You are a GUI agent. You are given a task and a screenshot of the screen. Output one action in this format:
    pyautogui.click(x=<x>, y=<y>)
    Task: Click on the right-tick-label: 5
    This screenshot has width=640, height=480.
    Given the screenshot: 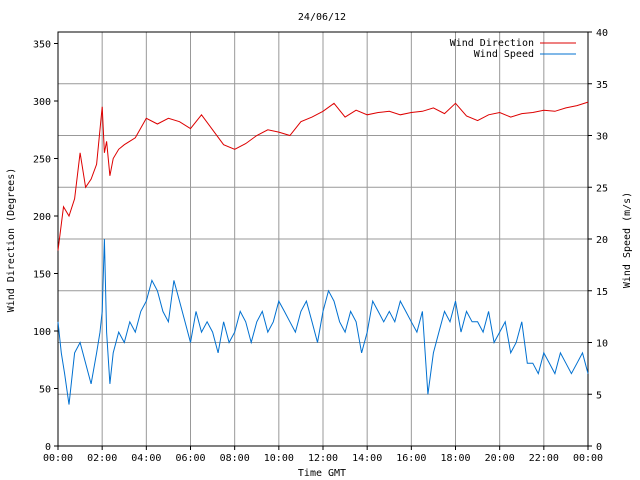 What is the action you would take?
    pyautogui.click(x=599, y=395)
    